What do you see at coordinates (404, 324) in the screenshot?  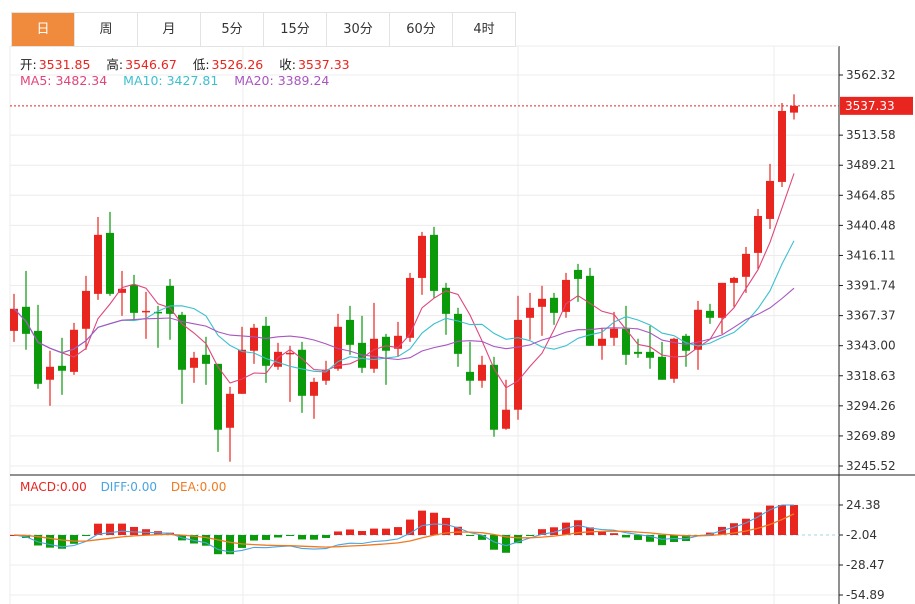 I see `ma20-line` at bounding box center [404, 324].